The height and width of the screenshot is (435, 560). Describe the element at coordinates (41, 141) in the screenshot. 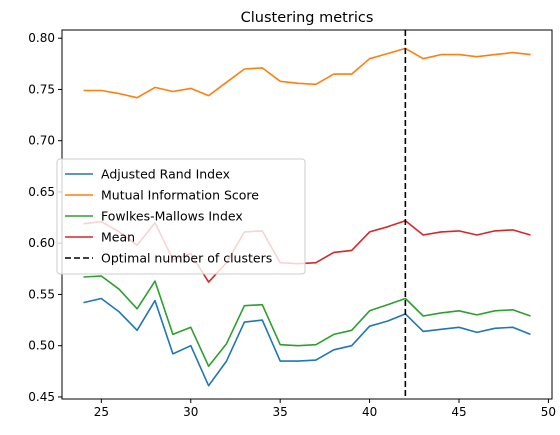

I see `y-tick-label: 0.70` at that location.